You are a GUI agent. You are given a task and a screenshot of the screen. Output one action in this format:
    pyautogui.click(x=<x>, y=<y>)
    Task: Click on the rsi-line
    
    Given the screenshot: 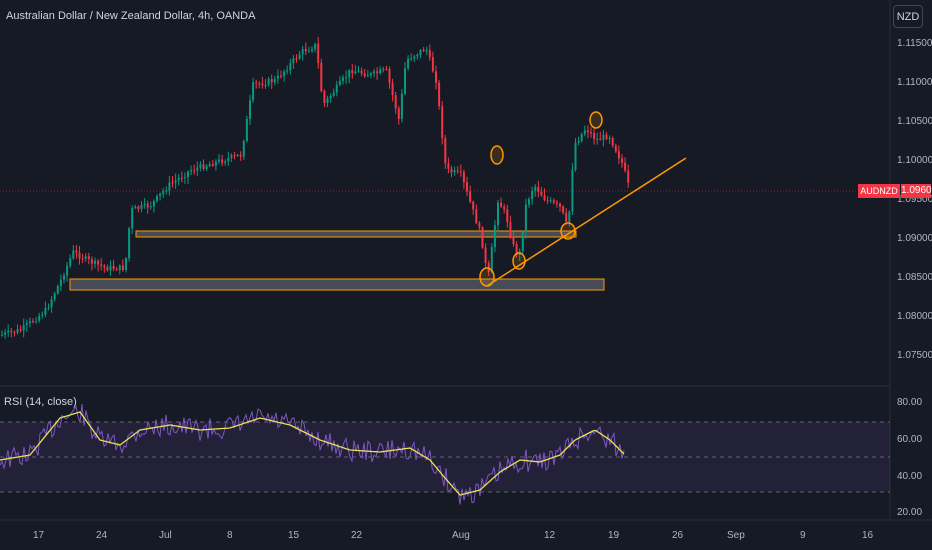 What is the action you would take?
    pyautogui.click(x=312, y=454)
    